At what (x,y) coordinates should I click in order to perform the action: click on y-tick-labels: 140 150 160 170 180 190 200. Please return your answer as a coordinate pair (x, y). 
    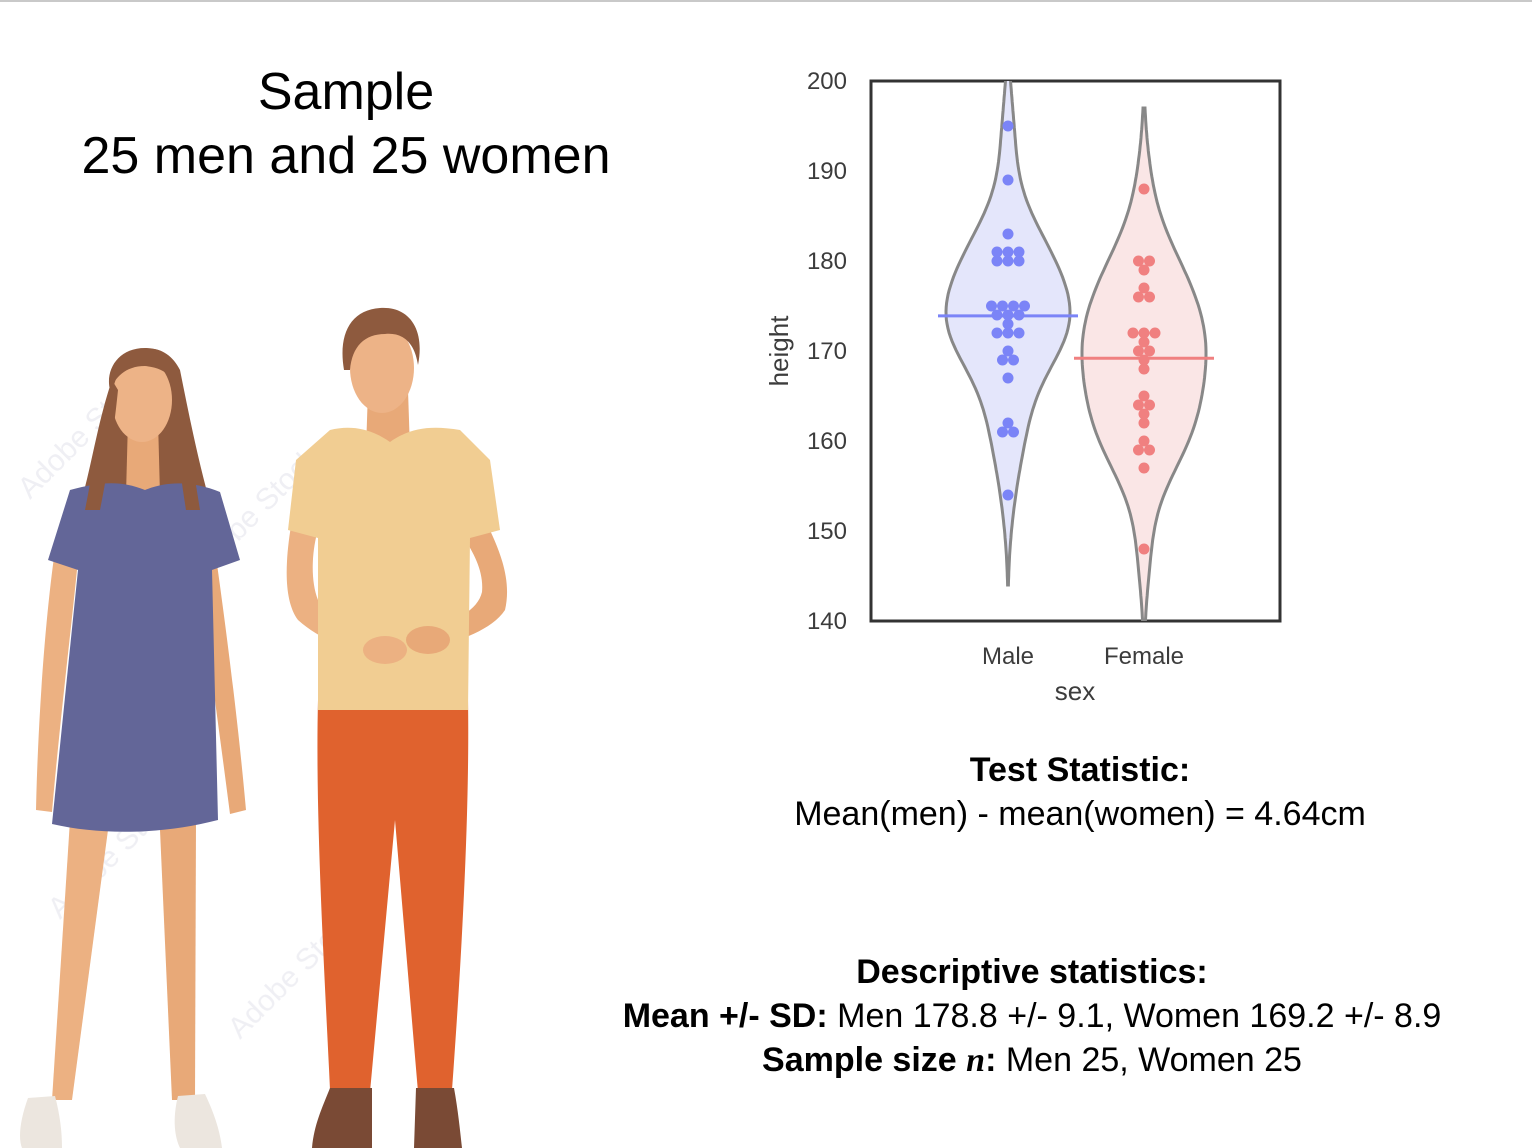
    Looking at the image, I should click on (827, 351).